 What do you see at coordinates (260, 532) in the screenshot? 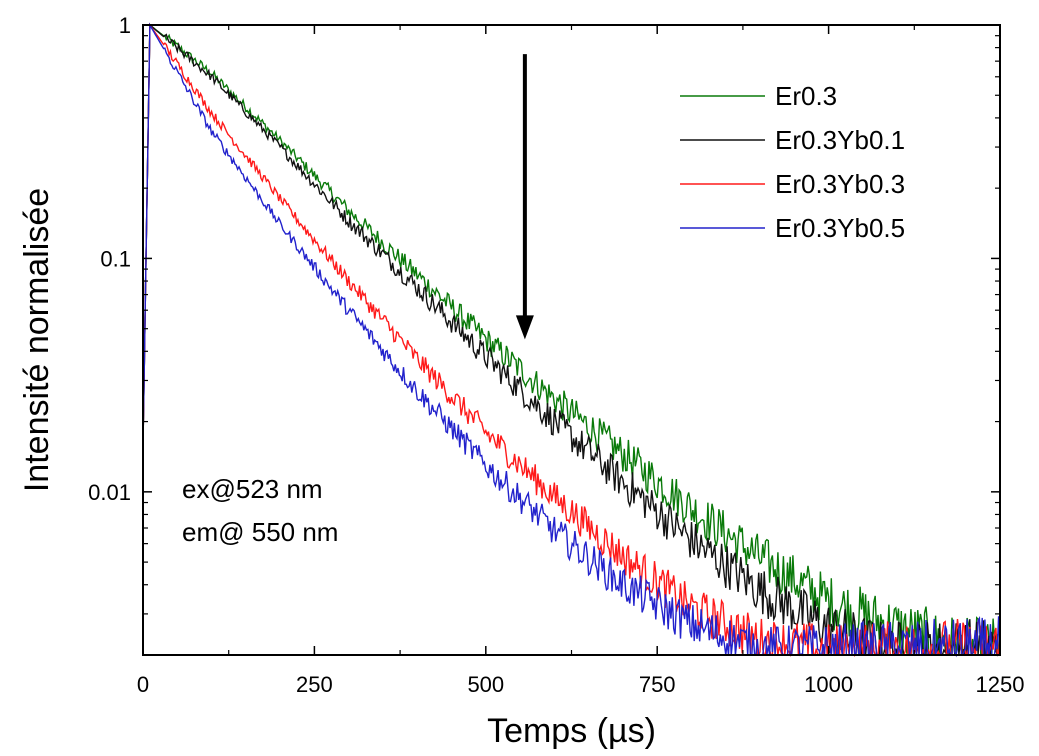
I see `annotation-emission: em@ 550 nm` at bounding box center [260, 532].